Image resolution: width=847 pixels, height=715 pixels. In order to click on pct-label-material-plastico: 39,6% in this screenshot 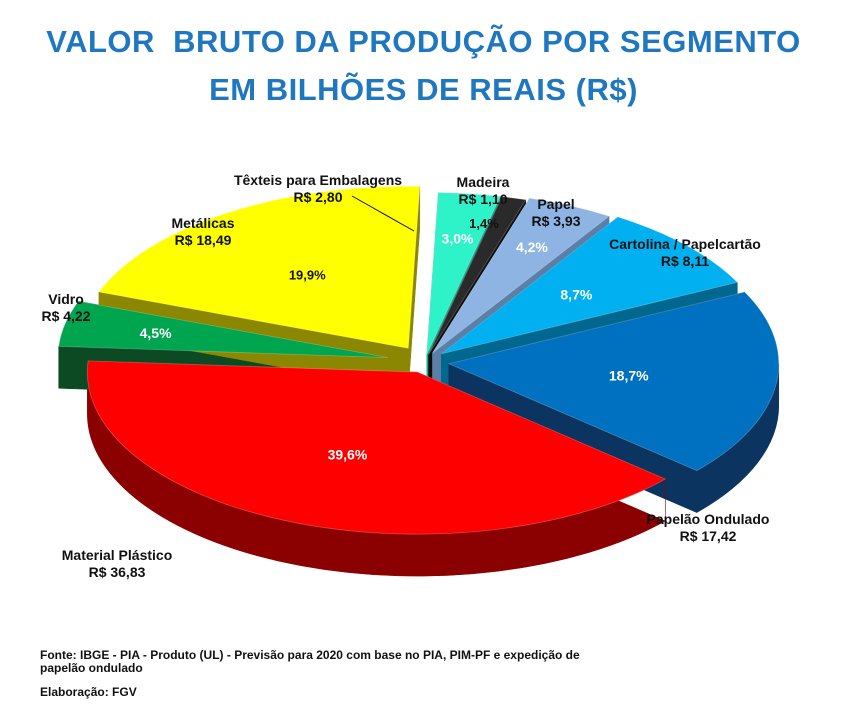, I will do `click(348, 454)`.